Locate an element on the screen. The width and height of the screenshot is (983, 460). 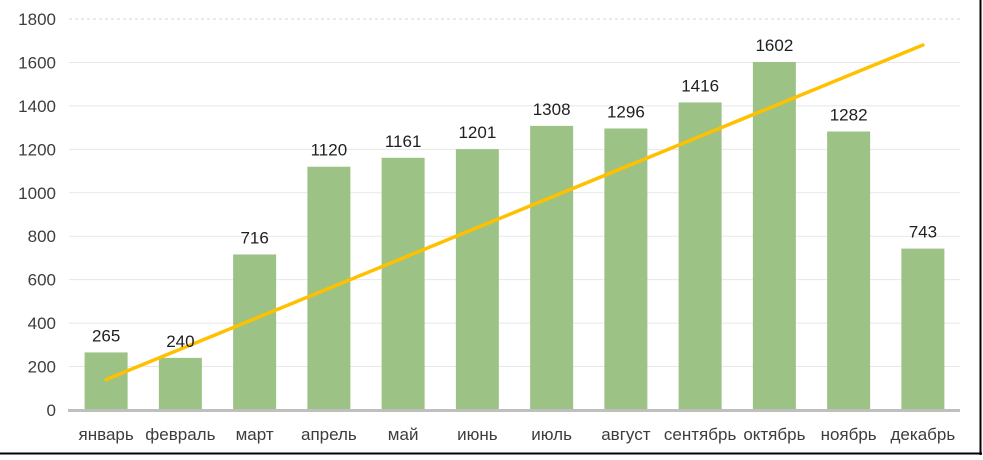
x-tick-label-сентябрь: сентябрь is located at coordinates (700, 434).